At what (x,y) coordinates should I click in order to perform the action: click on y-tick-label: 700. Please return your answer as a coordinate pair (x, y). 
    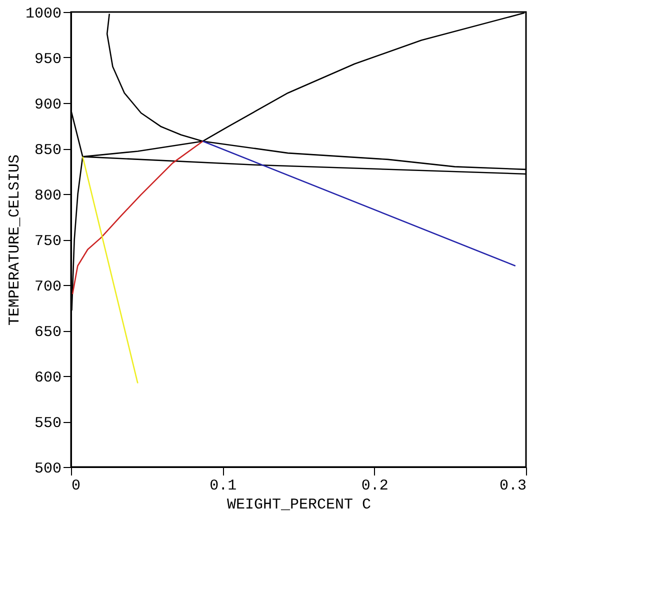
    Looking at the image, I should click on (48, 287).